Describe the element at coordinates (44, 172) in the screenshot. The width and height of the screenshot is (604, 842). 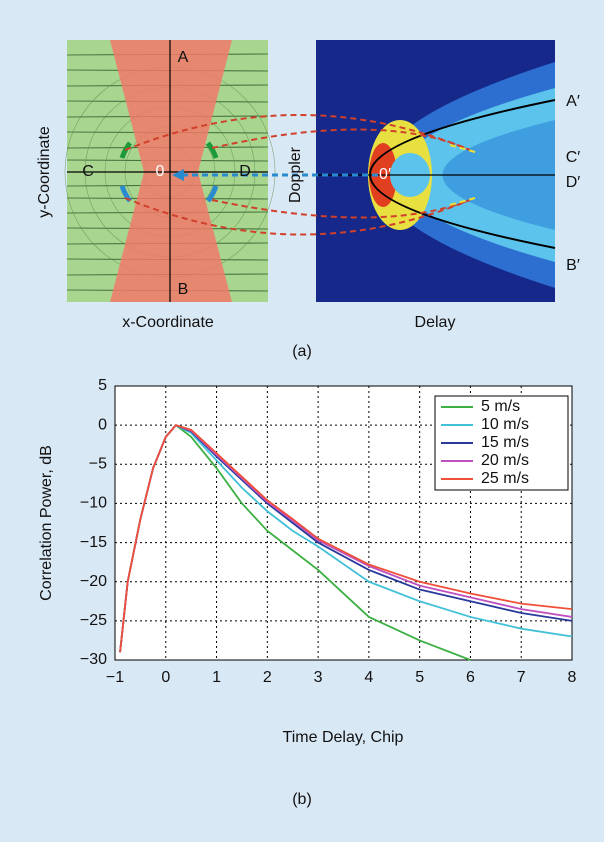
I see `y-coordinate-label: y-Coordinate` at that location.